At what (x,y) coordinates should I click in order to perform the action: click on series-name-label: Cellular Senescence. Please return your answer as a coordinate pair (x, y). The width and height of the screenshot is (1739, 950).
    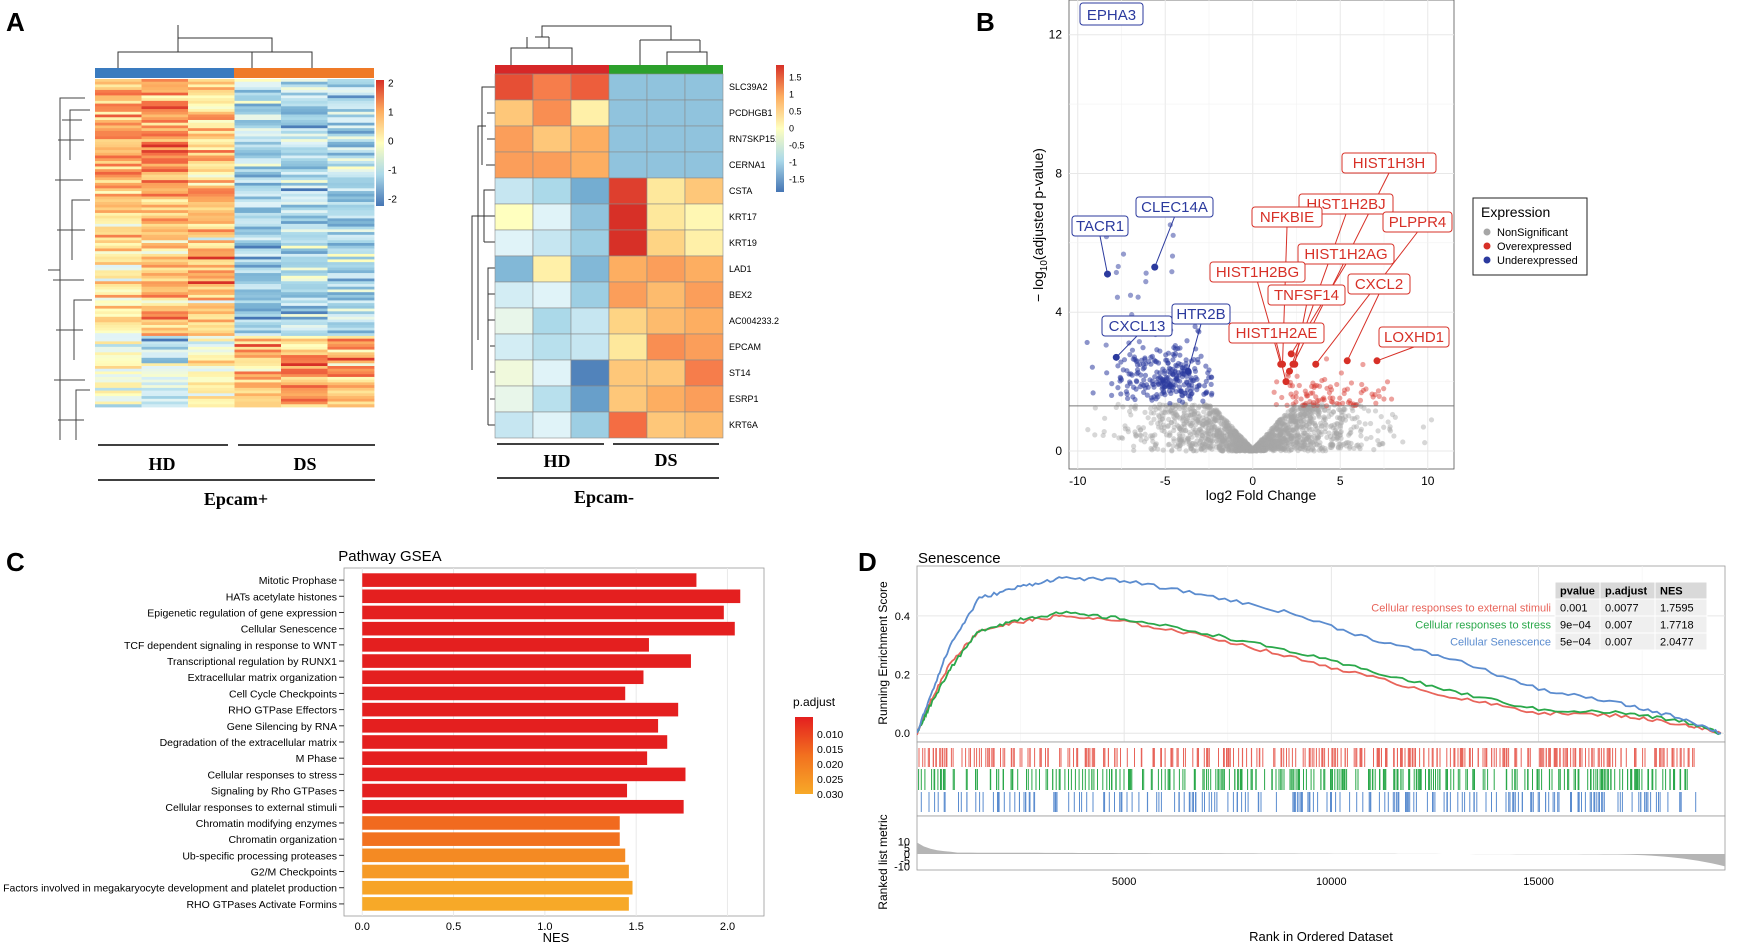
    Looking at the image, I should click on (1500, 643).